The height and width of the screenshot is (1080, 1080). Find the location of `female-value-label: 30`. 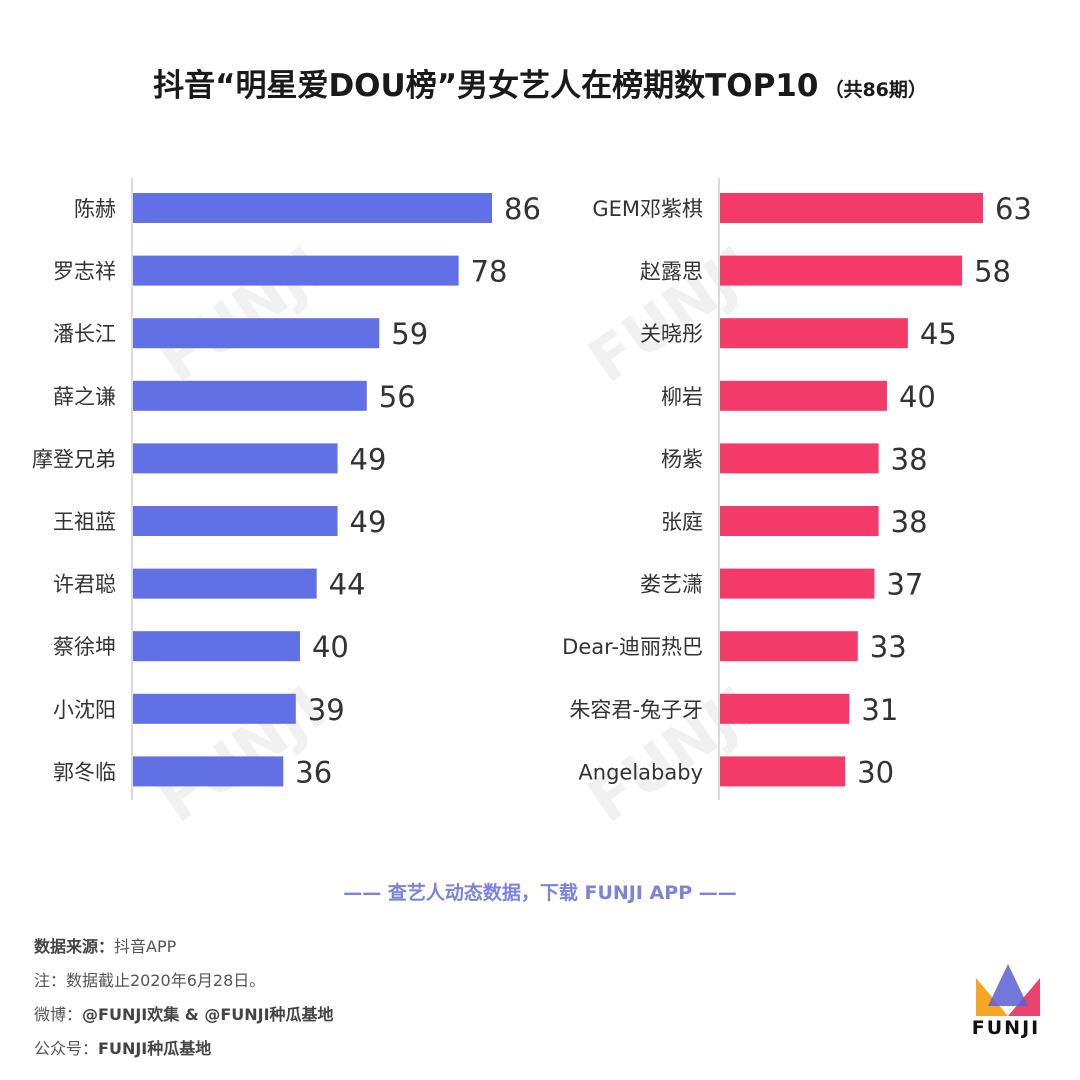

female-value-label: 30 is located at coordinates (875, 772).